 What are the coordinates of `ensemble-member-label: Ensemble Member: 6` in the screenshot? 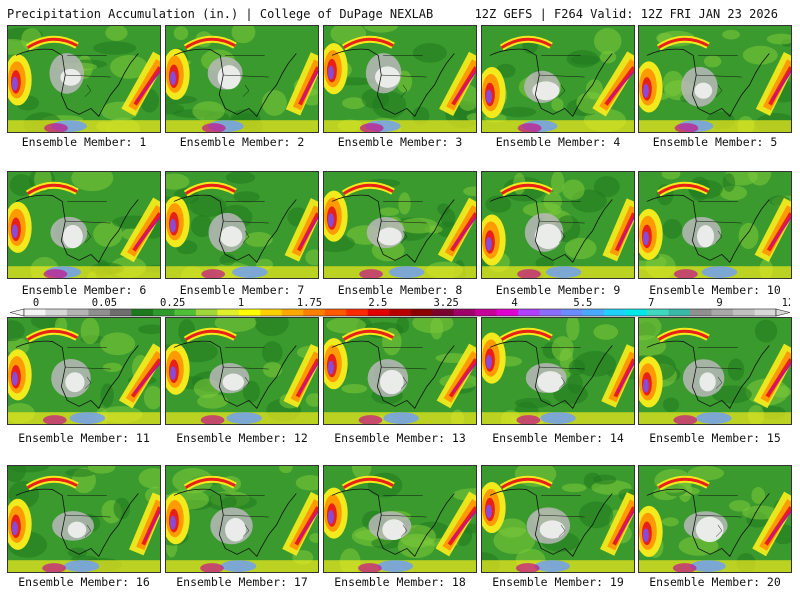 It's located at (84, 290).